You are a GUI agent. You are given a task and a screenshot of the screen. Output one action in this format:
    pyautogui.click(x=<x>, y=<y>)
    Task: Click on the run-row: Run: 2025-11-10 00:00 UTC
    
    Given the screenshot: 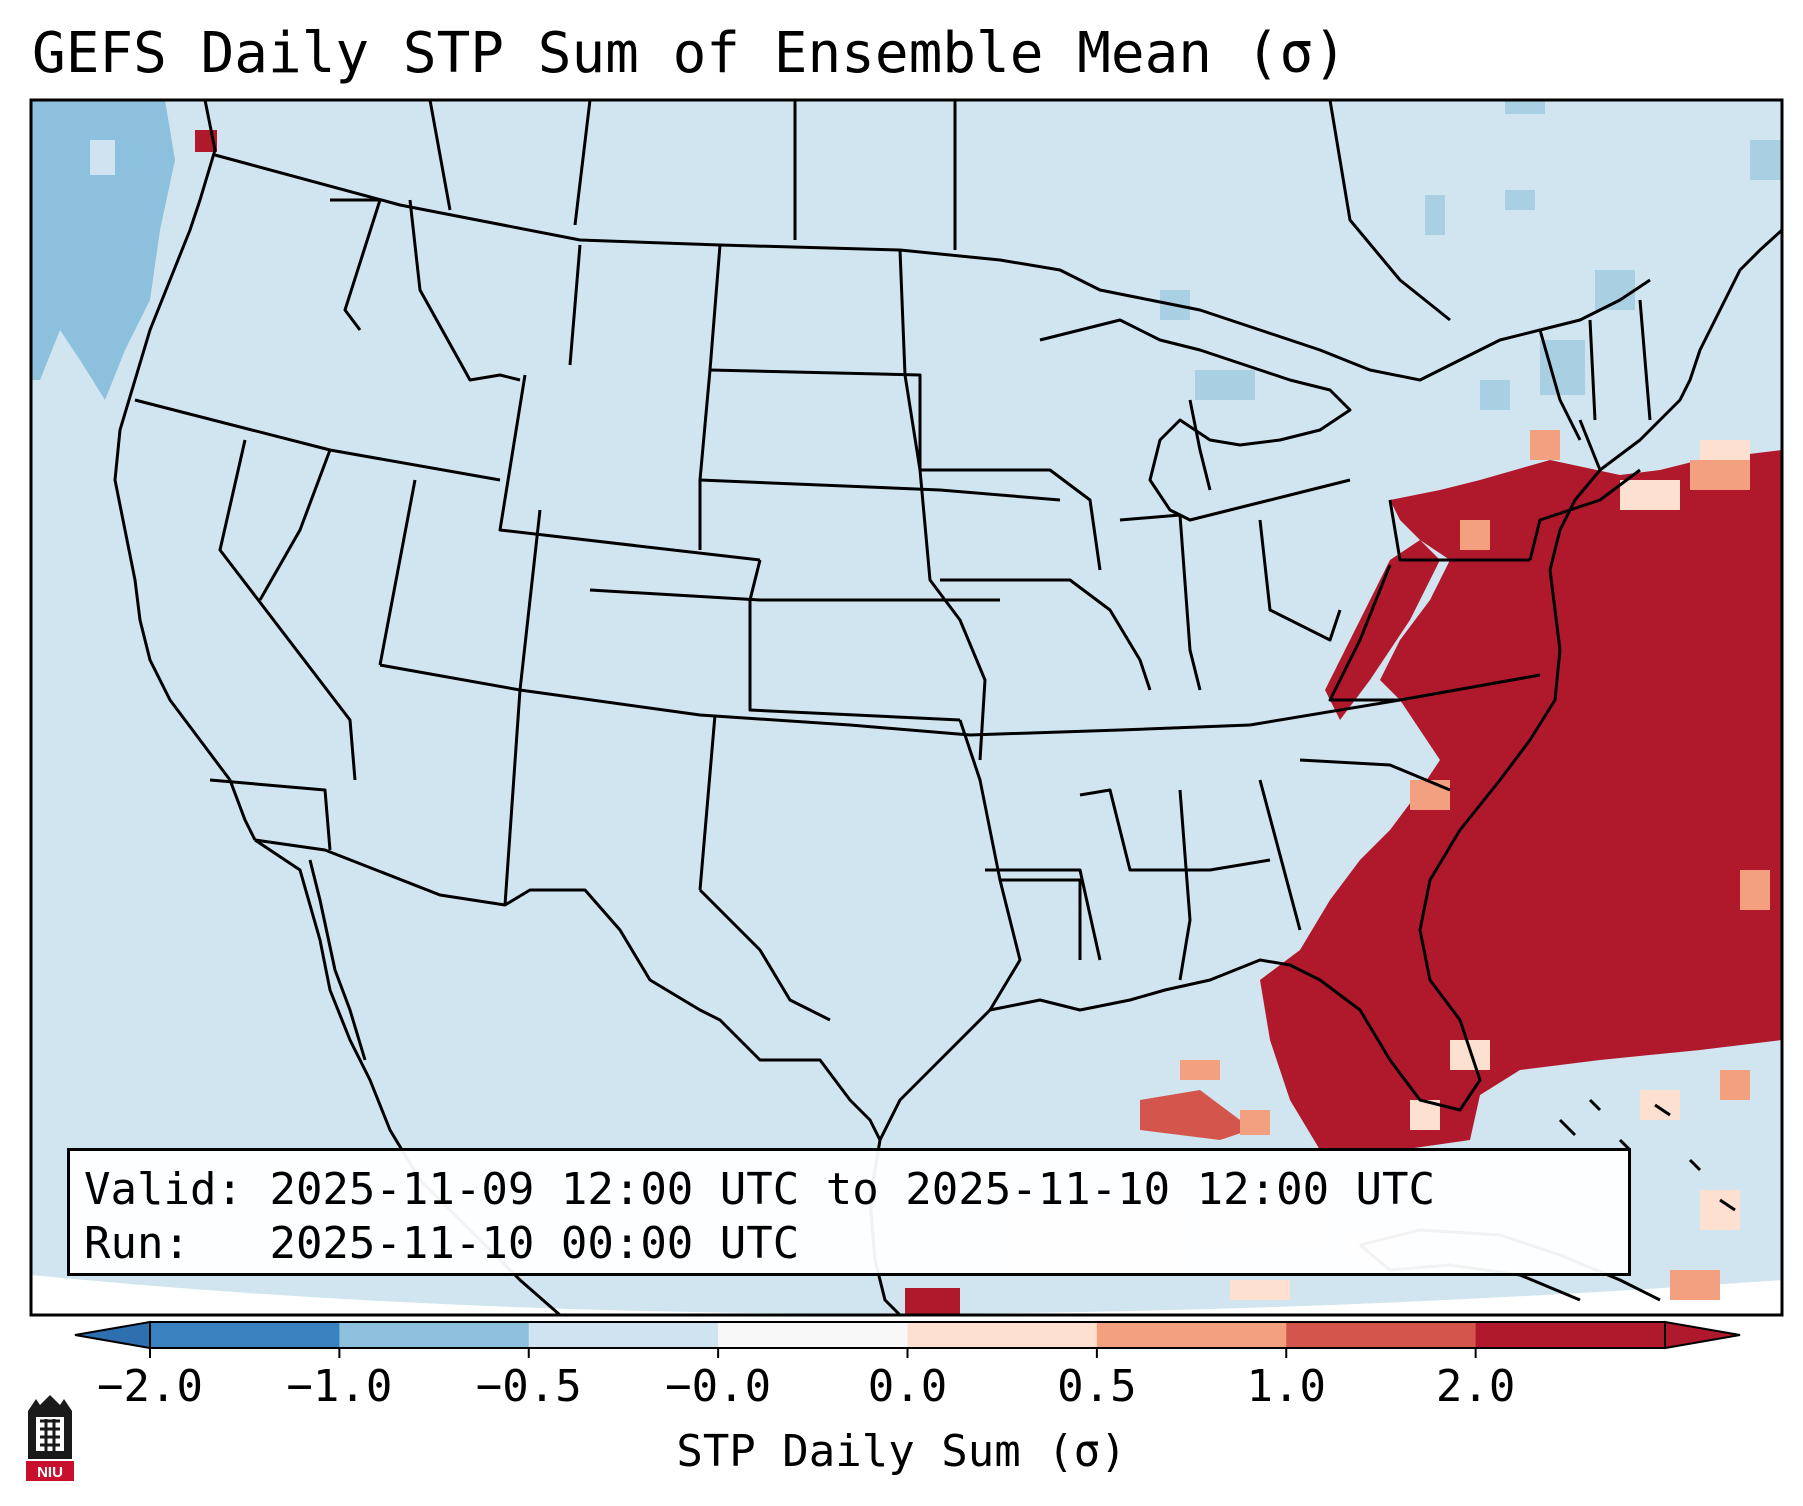 What is the action you would take?
    pyautogui.click(x=849, y=1244)
    